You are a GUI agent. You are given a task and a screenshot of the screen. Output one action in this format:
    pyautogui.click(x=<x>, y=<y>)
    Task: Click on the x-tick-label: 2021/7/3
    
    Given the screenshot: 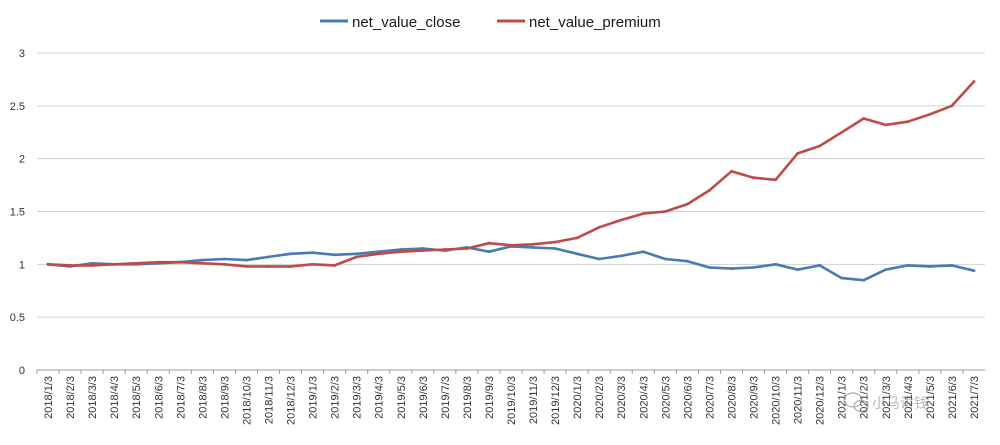 What is the action you would take?
    pyautogui.click(x=975, y=397)
    